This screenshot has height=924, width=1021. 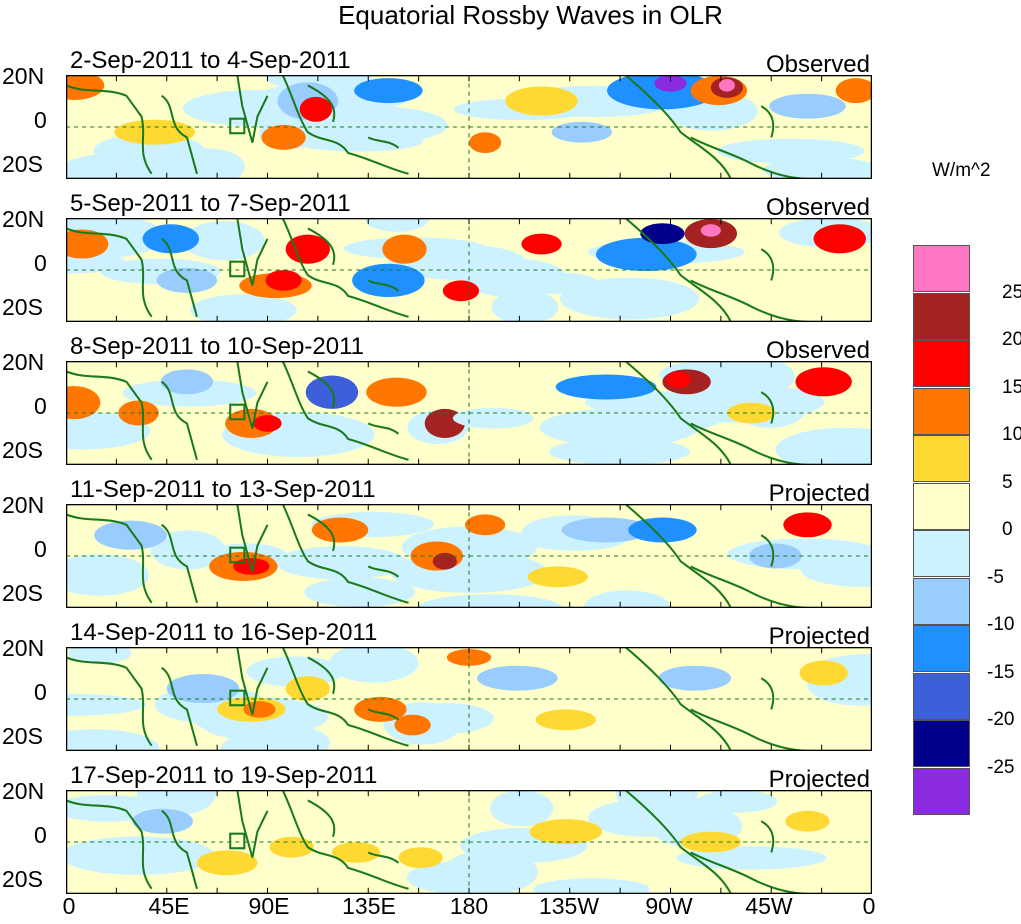 What do you see at coordinates (224, 775) in the screenshot?
I see `panel-date-range: 17-Sep-2011 to 19-Sep-2011` at bounding box center [224, 775].